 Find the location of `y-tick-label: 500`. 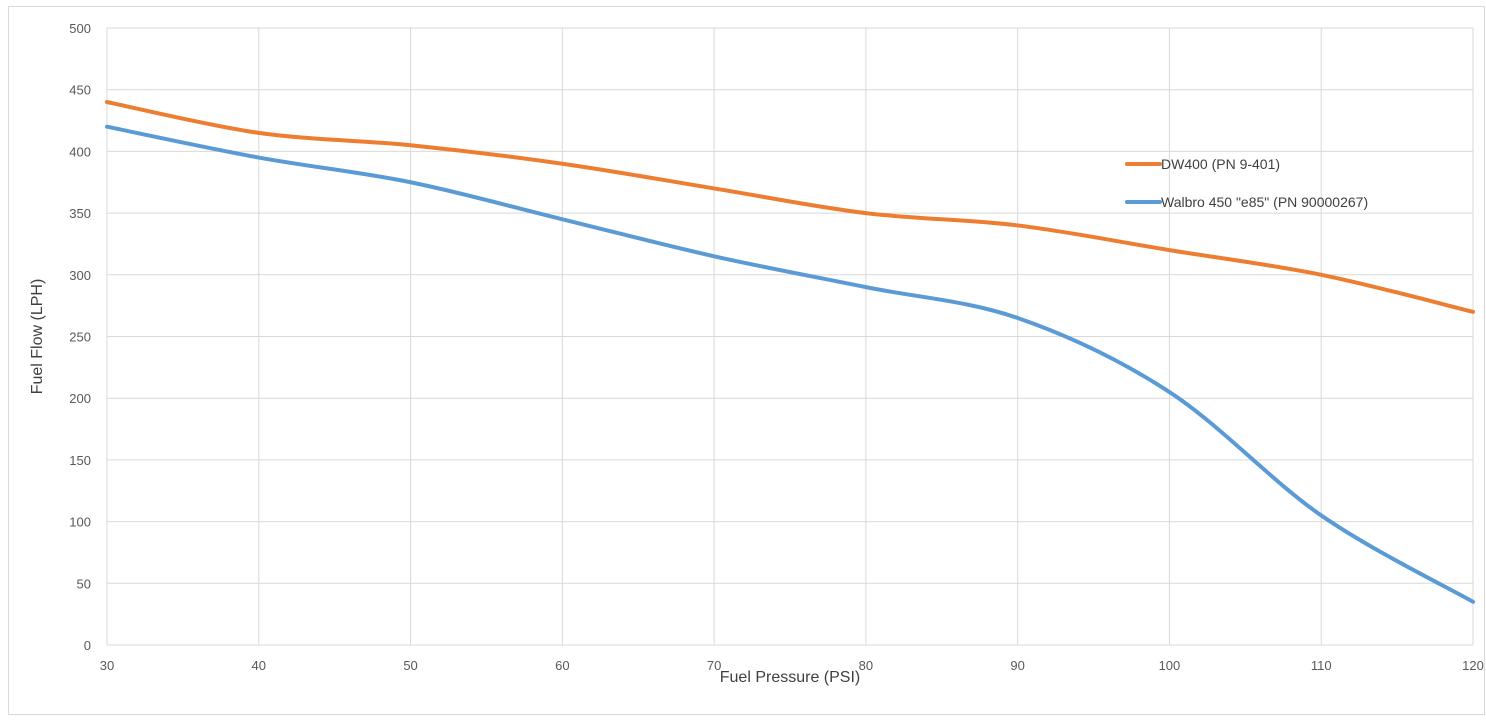

y-tick-label: 500 is located at coordinates (80, 28).